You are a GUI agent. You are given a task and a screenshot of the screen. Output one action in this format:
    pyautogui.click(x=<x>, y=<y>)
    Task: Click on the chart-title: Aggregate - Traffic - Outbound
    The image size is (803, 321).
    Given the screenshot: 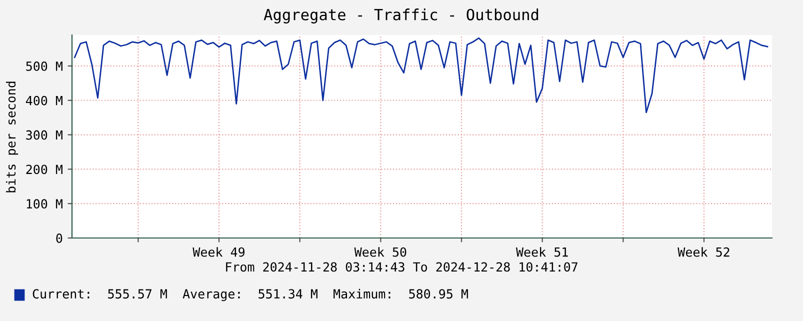 What is the action you would take?
    pyautogui.click(x=401, y=16)
    